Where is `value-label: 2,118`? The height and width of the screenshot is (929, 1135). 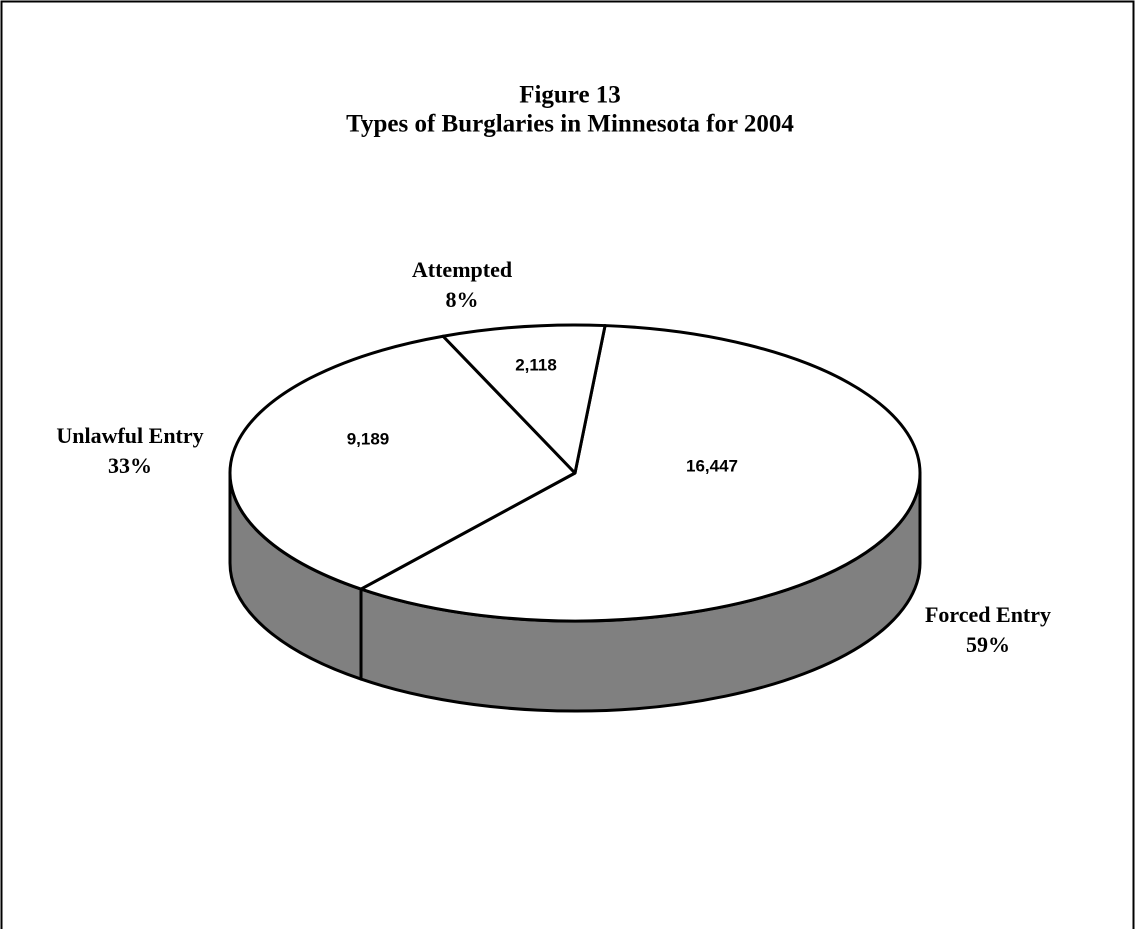 value-label: 2,118 is located at coordinates (536, 364).